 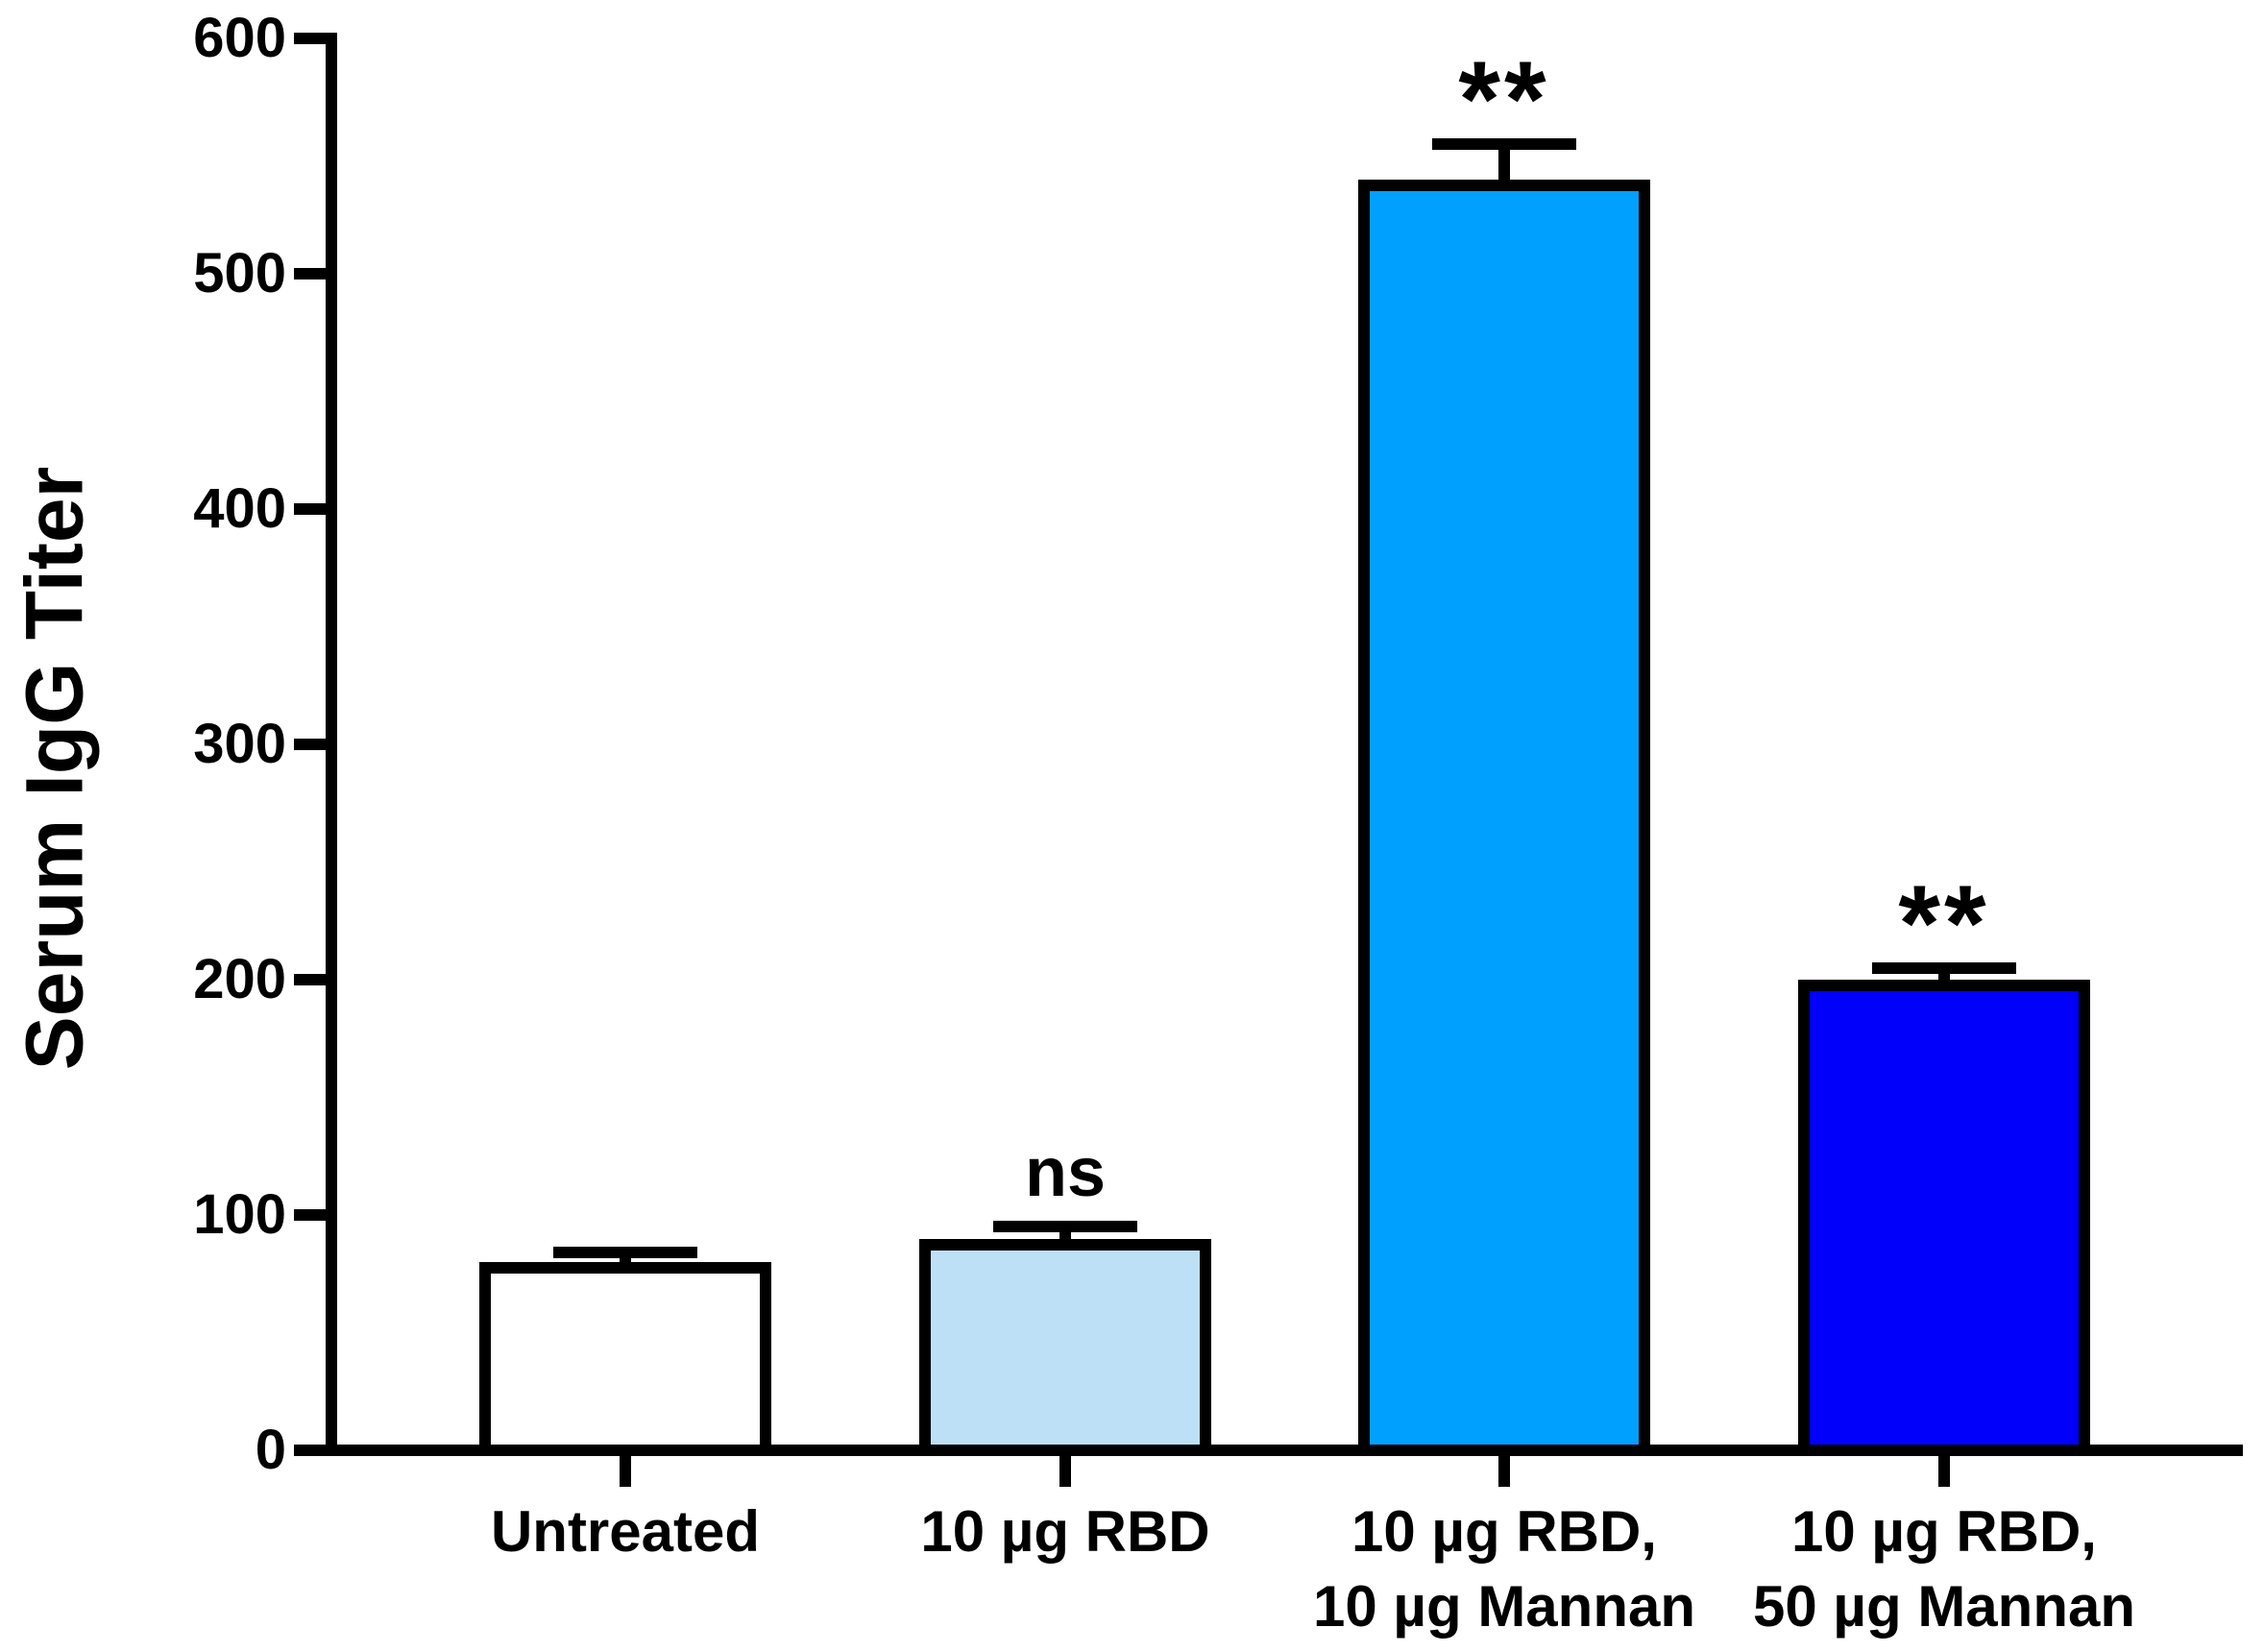 What do you see at coordinates (240, 744) in the screenshot?
I see `y-tick-label: 300` at bounding box center [240, 744].